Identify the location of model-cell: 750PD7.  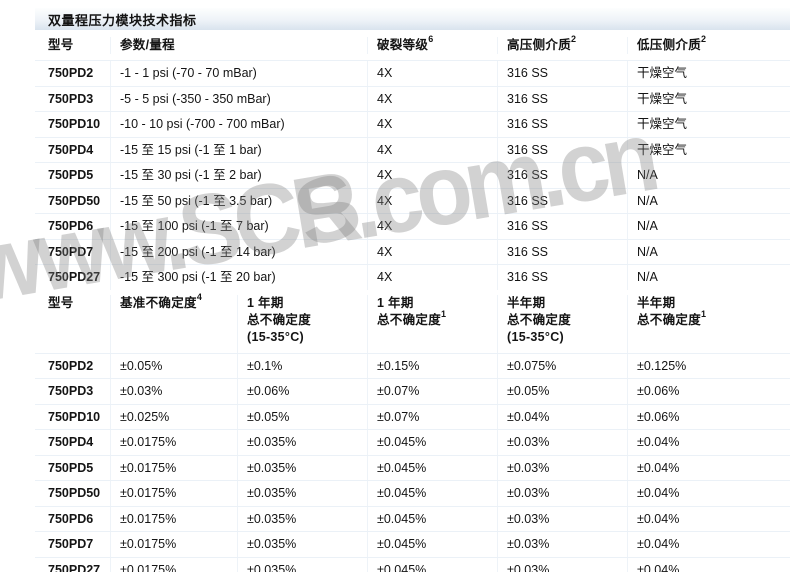
(71, 251).